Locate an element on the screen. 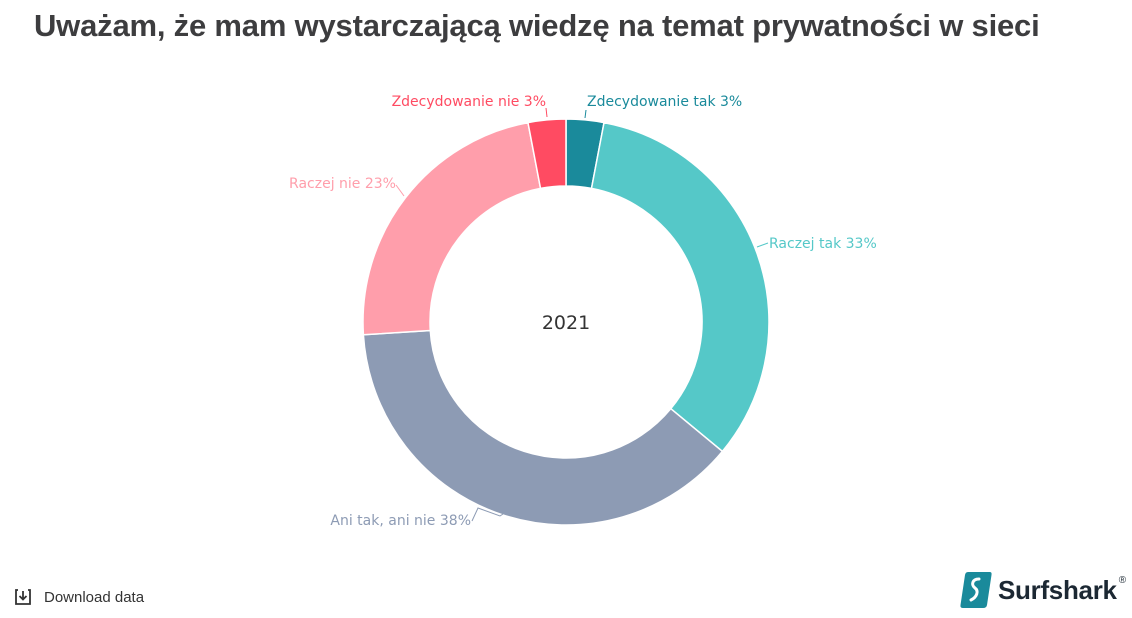 This screenshot has width=1132, height=618. donut-slice-raczej-tak is located at coordinates (680, 287).